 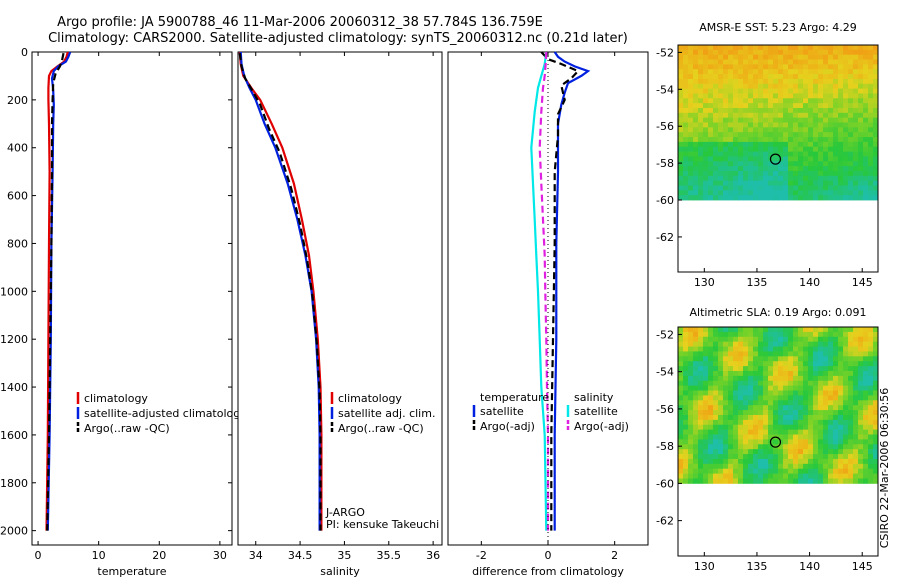 What do you see at coordinates (127, 428) in the screenshot?
I see `legend-label: Argo(..raw -QC)` at bounding box center [127, 428].